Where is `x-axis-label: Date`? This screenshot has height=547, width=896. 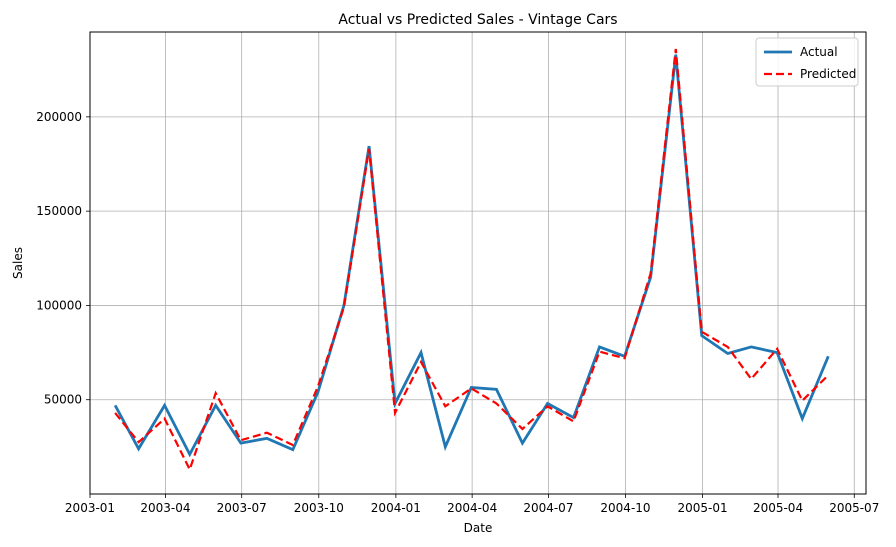 x-axis-label: Date is located at coordinates (478, 528).